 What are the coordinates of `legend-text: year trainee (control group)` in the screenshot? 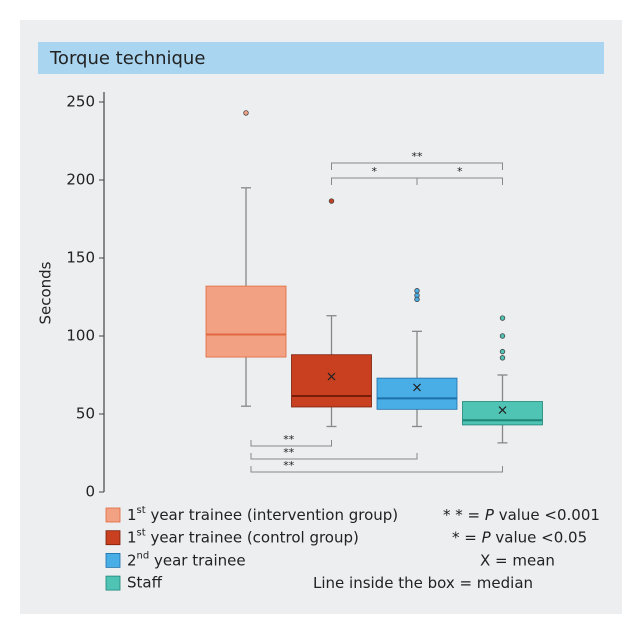 It's located at (252, 537).